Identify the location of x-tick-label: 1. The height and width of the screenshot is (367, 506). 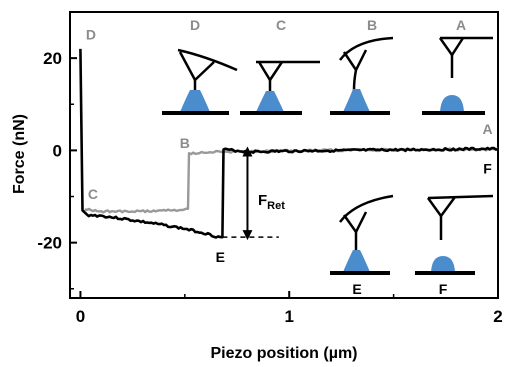
(288, 316).